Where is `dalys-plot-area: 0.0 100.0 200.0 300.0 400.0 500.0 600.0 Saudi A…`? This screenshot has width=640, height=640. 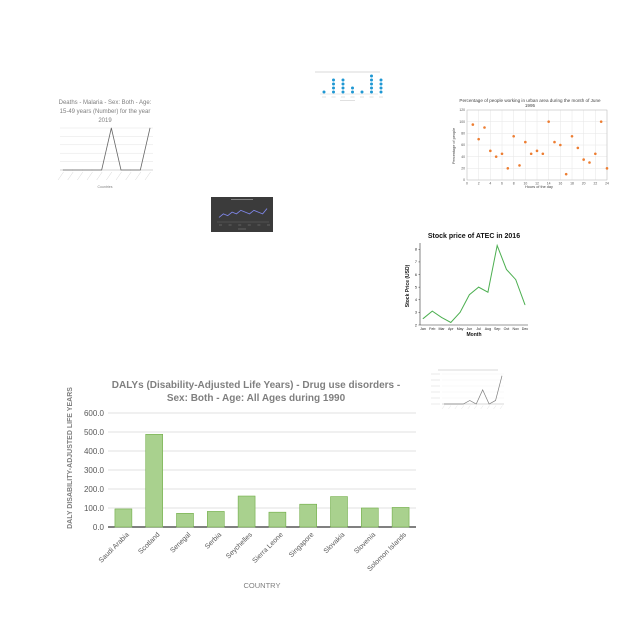 dalys-plot-area: 0.0 100.0 200.0 300.0 400.0 500.0 600.0 Saudi A… is located at coordinates (250, 491).